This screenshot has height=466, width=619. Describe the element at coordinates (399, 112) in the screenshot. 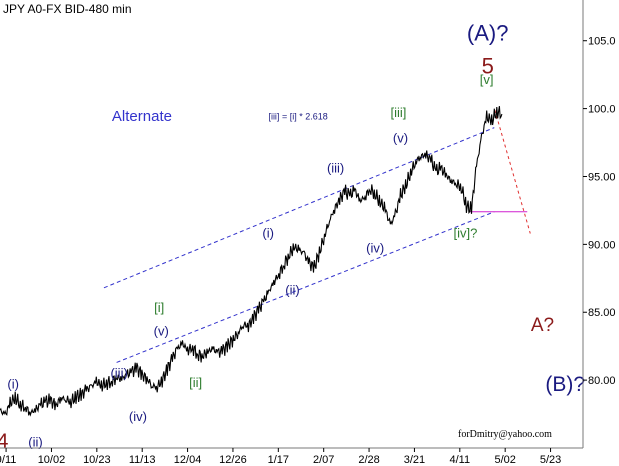

I see `wave-label: [iii]` at that location.